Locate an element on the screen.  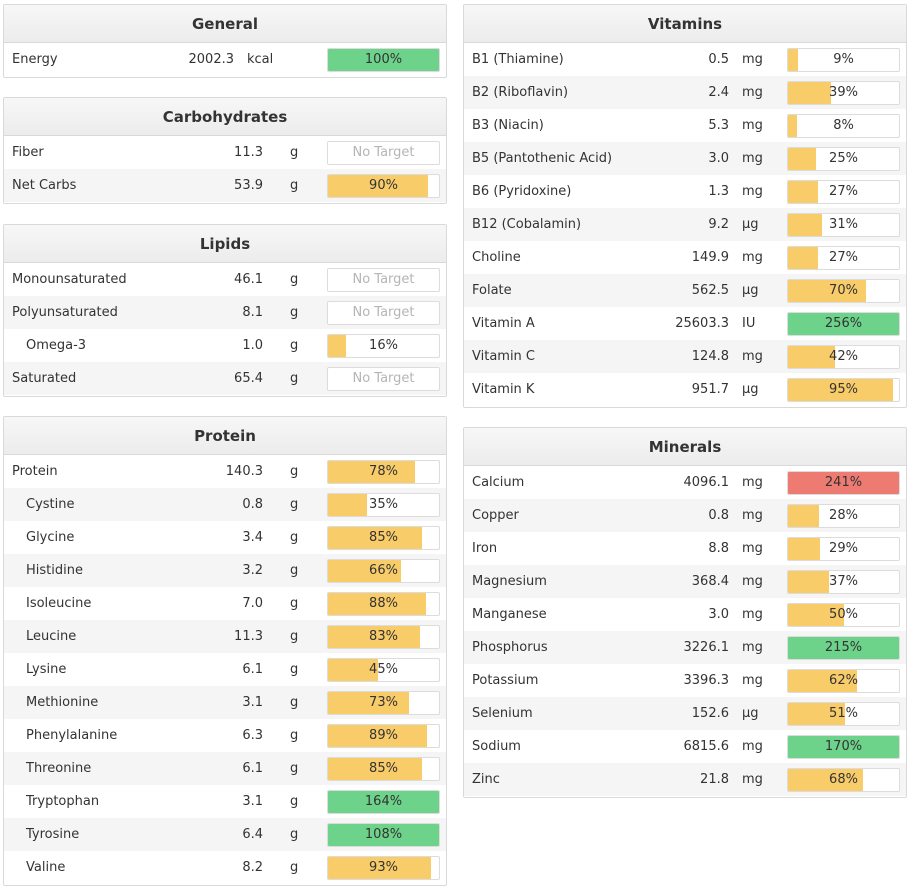
nutrient-row-vitamin-c: Vitamin C 124.8 mg 42% is located at coordinates (685, 356).